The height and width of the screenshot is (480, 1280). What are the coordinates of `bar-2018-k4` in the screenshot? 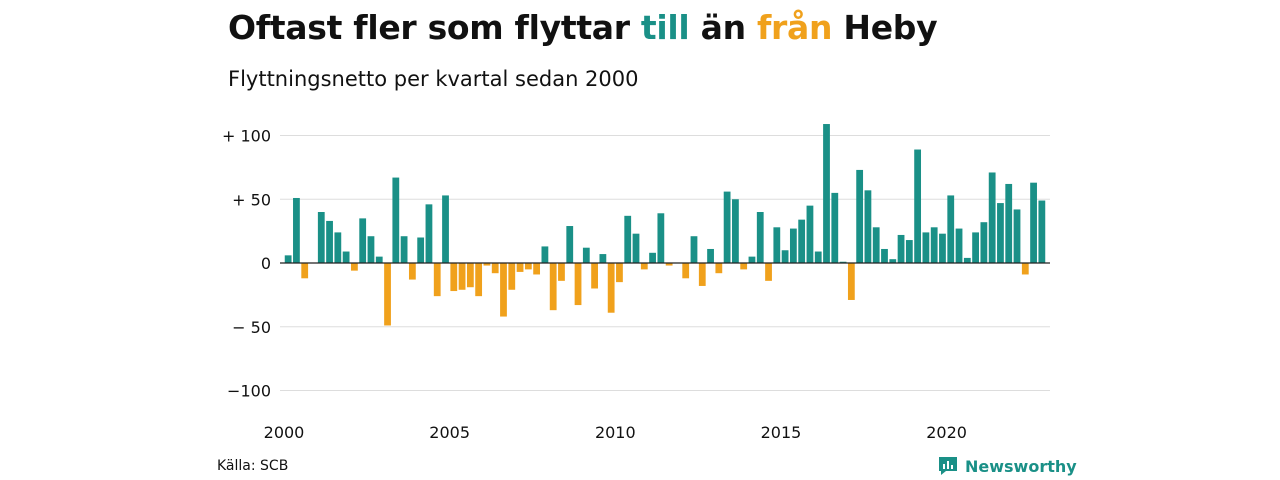 It's located at (909, 251).